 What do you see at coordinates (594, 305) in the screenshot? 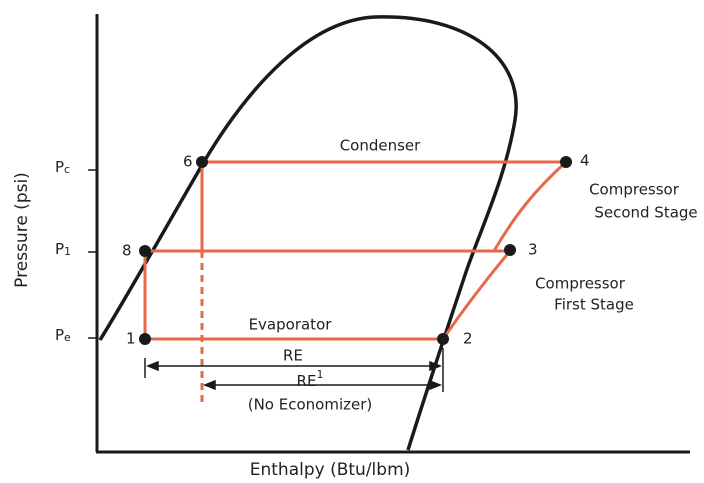
I see `first-stage-label: First Stage` at bounding box center [594, 305].